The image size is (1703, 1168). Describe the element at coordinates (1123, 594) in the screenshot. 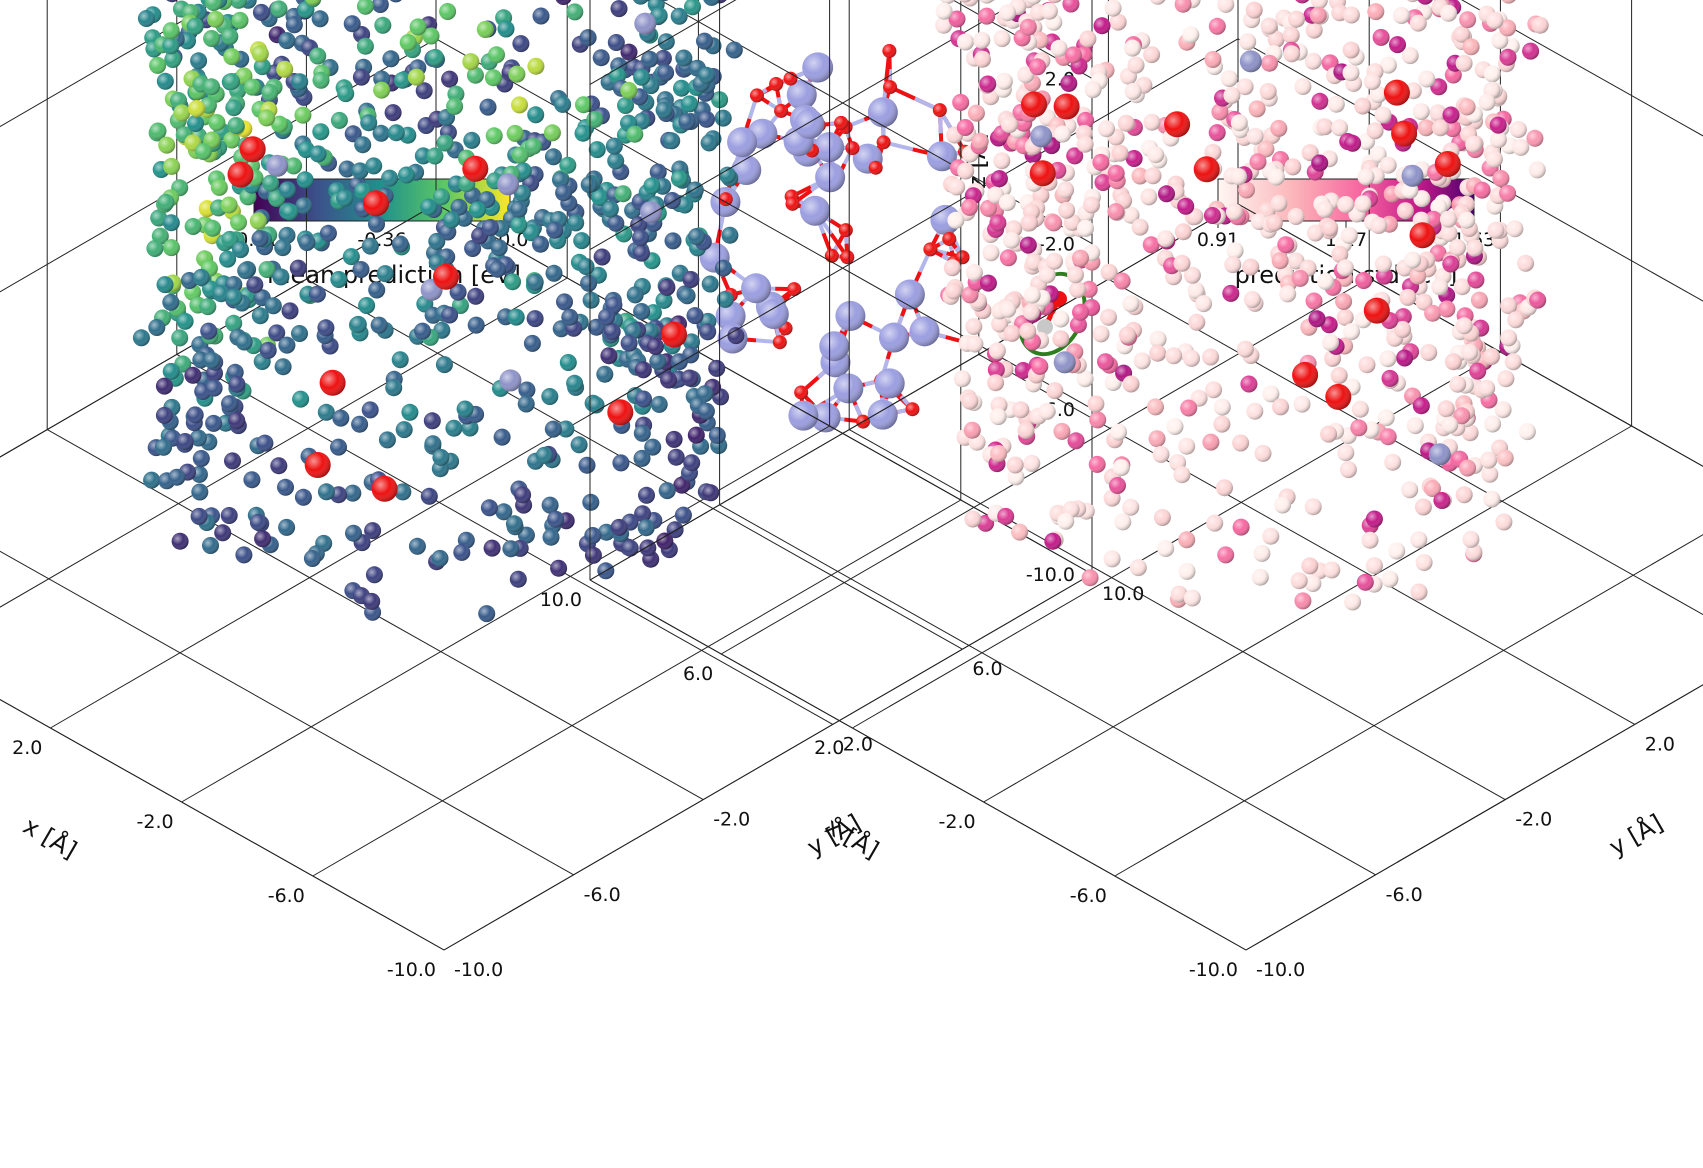

I see `y-tick-label: 10.0` at that location.